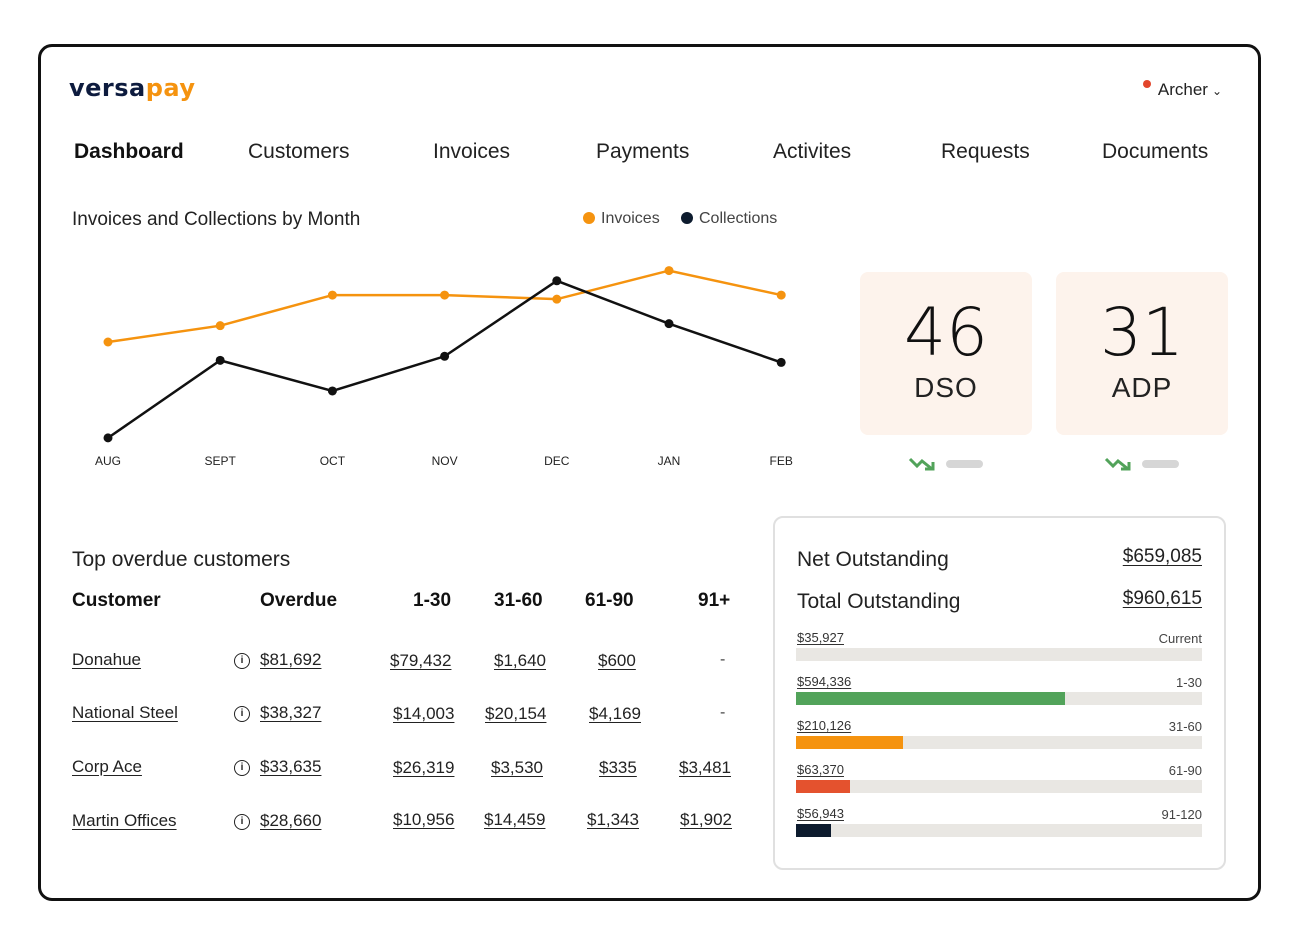  What do you see at coordinates (125, 712) in the screenshot?
I see `customer-link: National Steel` at bounding box center [125, 712].